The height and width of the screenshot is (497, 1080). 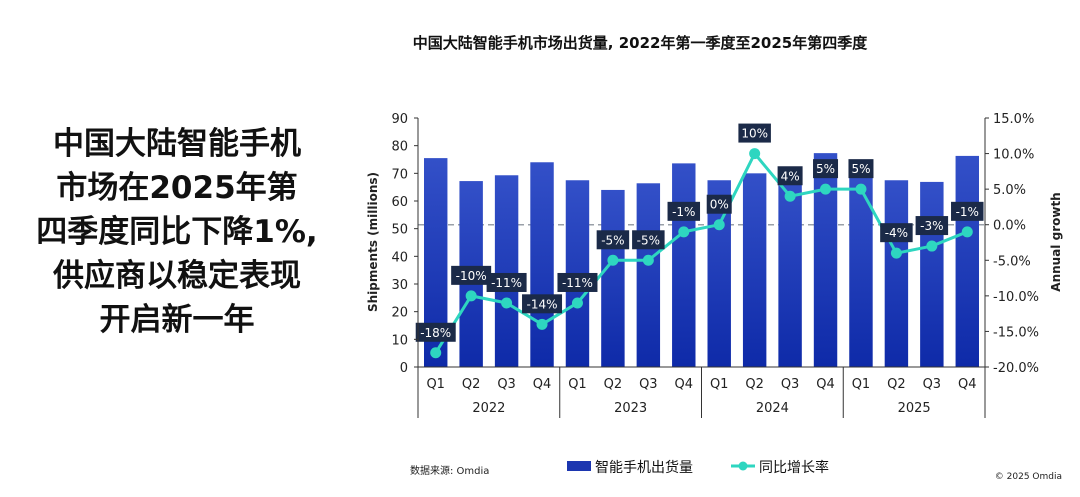 I want to click on growth-label: -4%, so click(x=896, y=233).